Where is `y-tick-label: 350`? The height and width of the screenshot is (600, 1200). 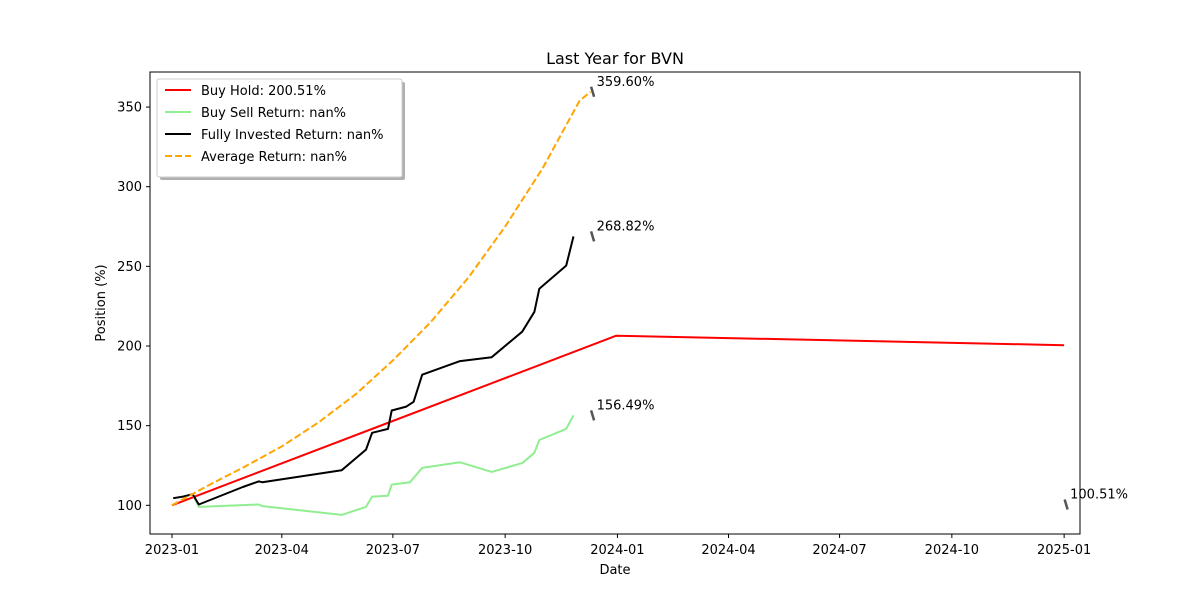
y-tick-label: 350 is located at coordinates (129, 108).